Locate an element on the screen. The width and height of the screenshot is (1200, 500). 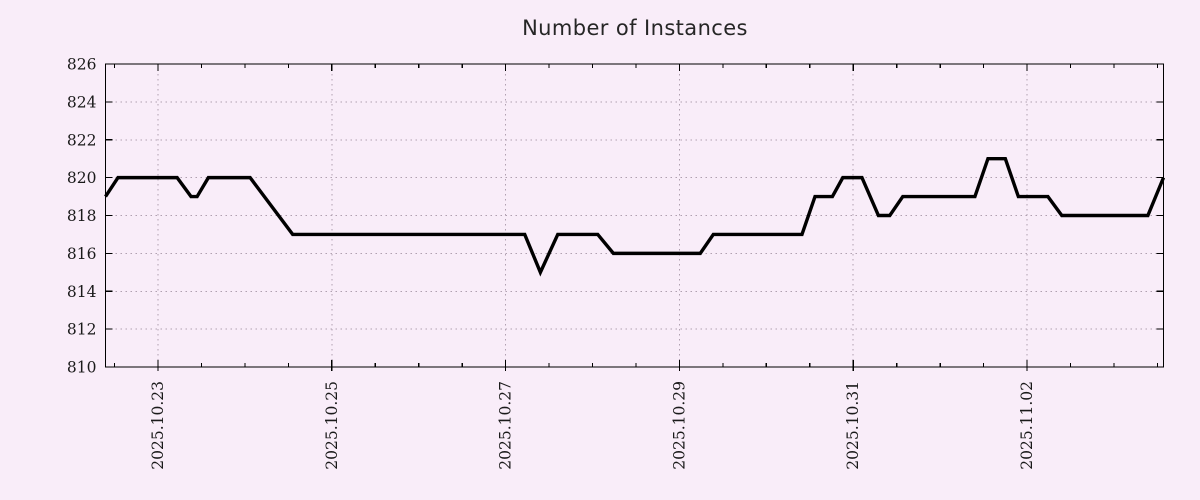
svg-text: 2025.11.02 is located at coordinates (1027, 425).